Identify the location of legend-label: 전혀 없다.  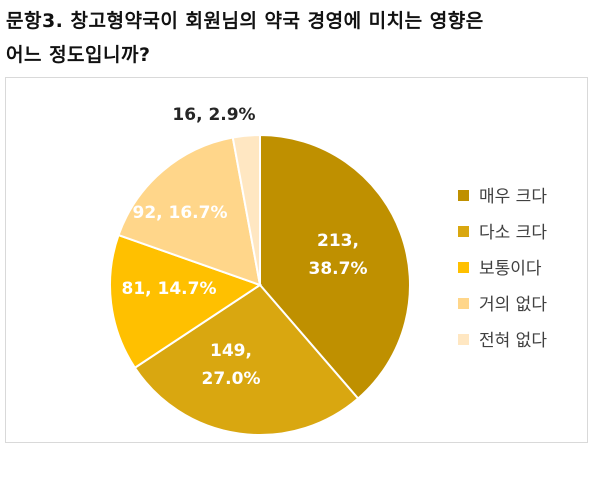
(513, 341).